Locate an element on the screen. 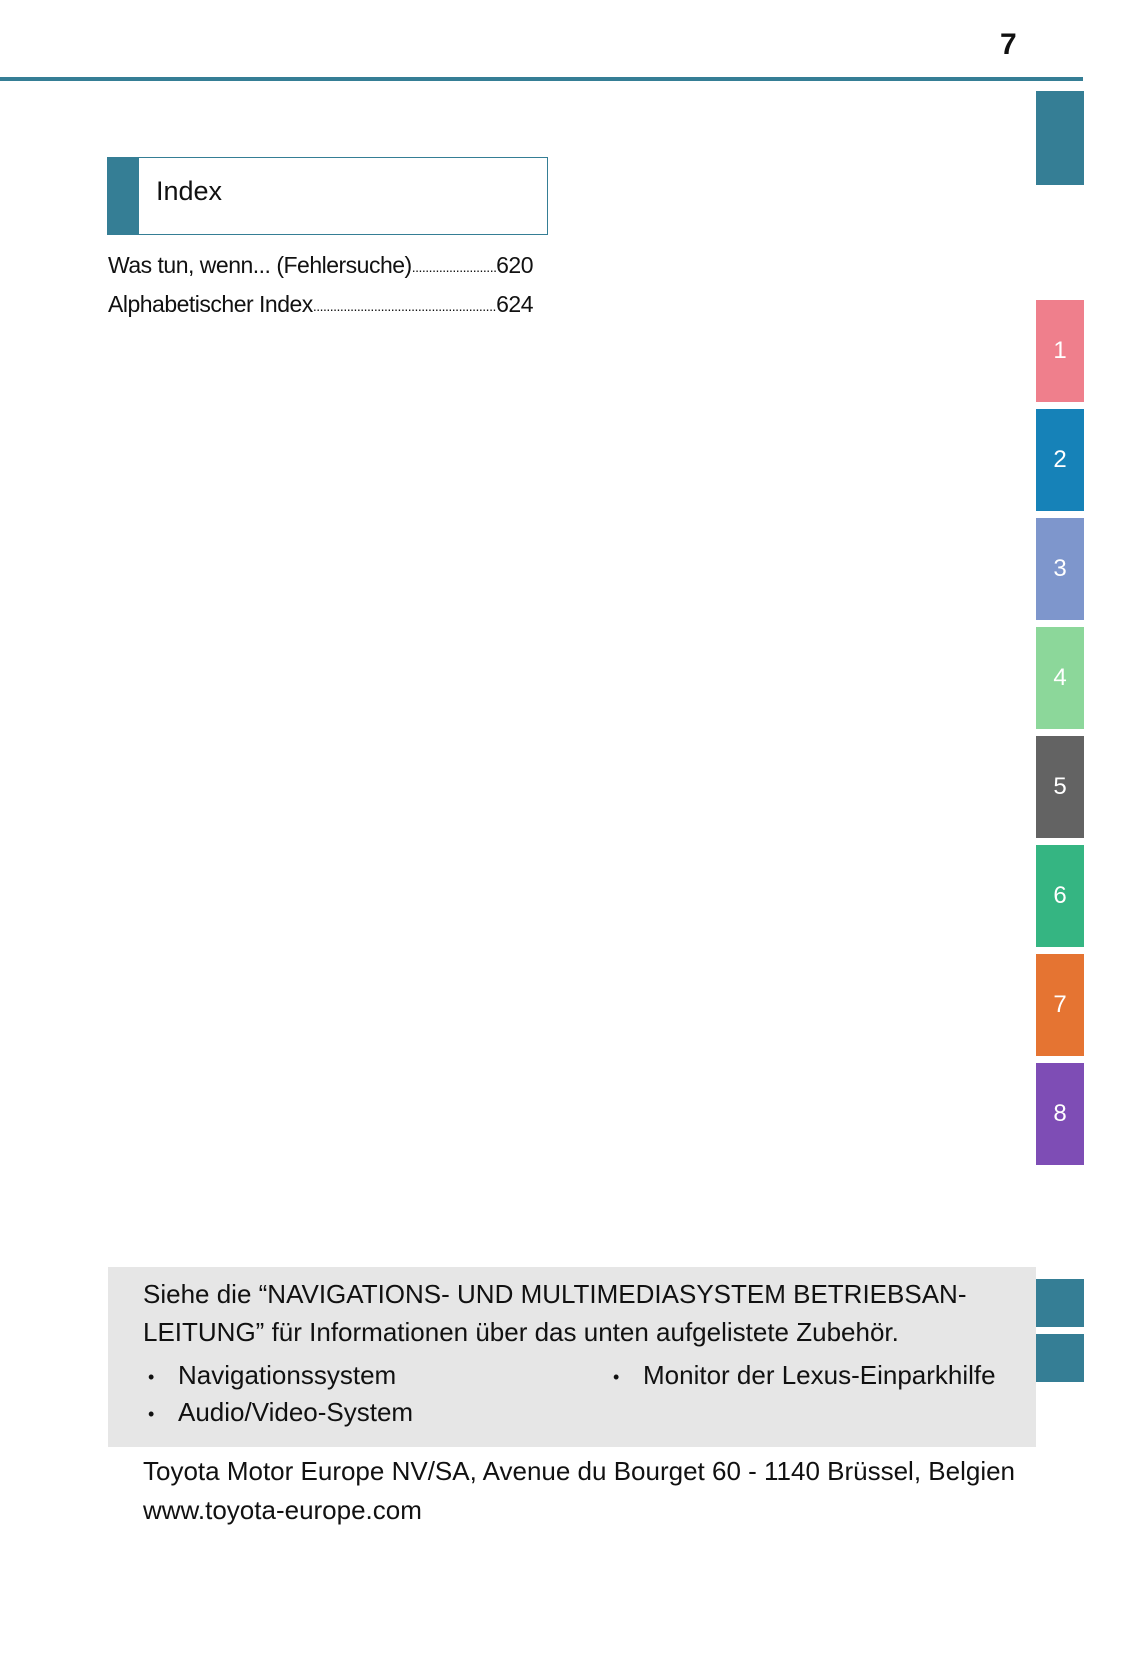 The width and height of the screenshot is (1142, 1654). list-item: • Audio/Video-System is located at coordinates (280, 1412).